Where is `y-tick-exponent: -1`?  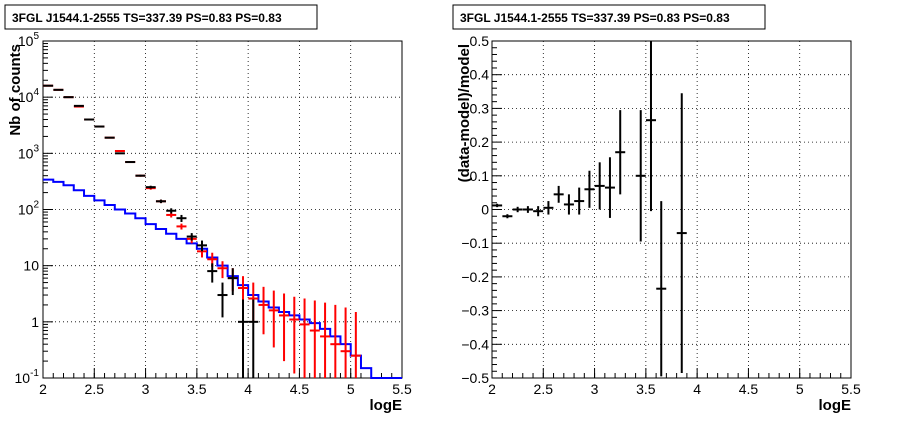 y-tick-exponent: -1 is located at coordinates (34, 373).